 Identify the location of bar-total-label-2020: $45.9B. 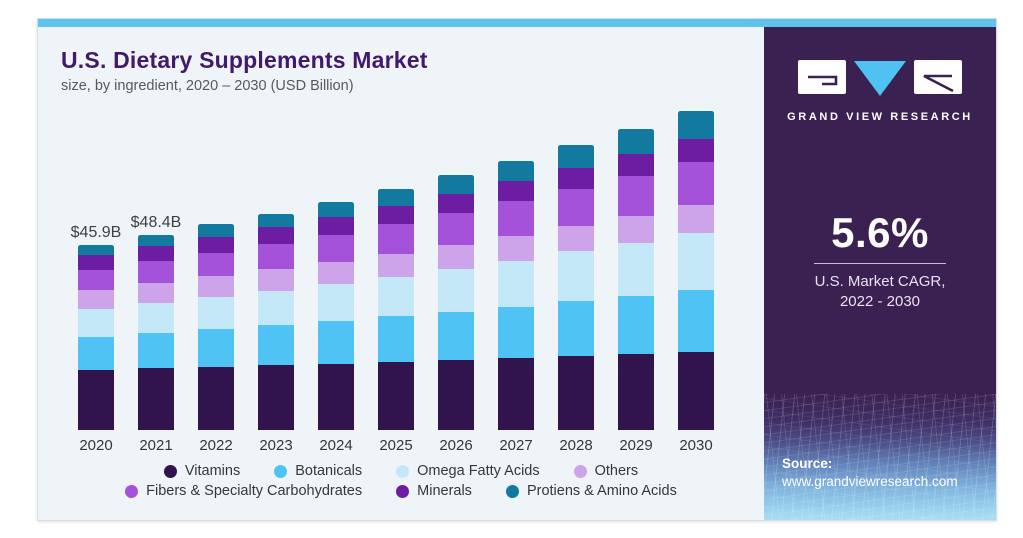
(96, 232).